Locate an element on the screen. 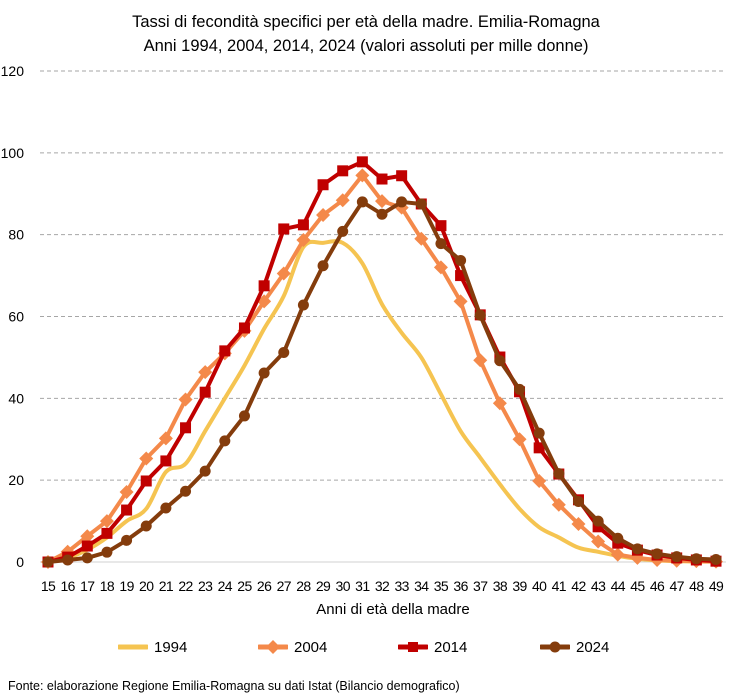 Image resolution: width=732 pixels, height=700 pixels. x-tick-label: 32 is located at coordinates (382, 586).